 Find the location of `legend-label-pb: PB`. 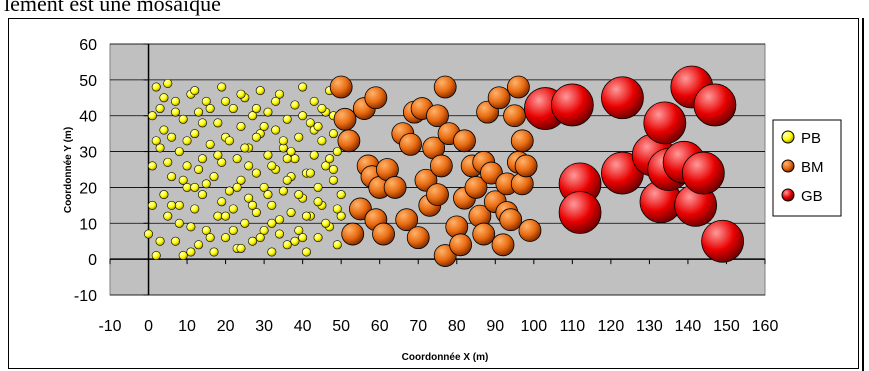

legend-label-pb: PB is located at coordinates (811, 138).